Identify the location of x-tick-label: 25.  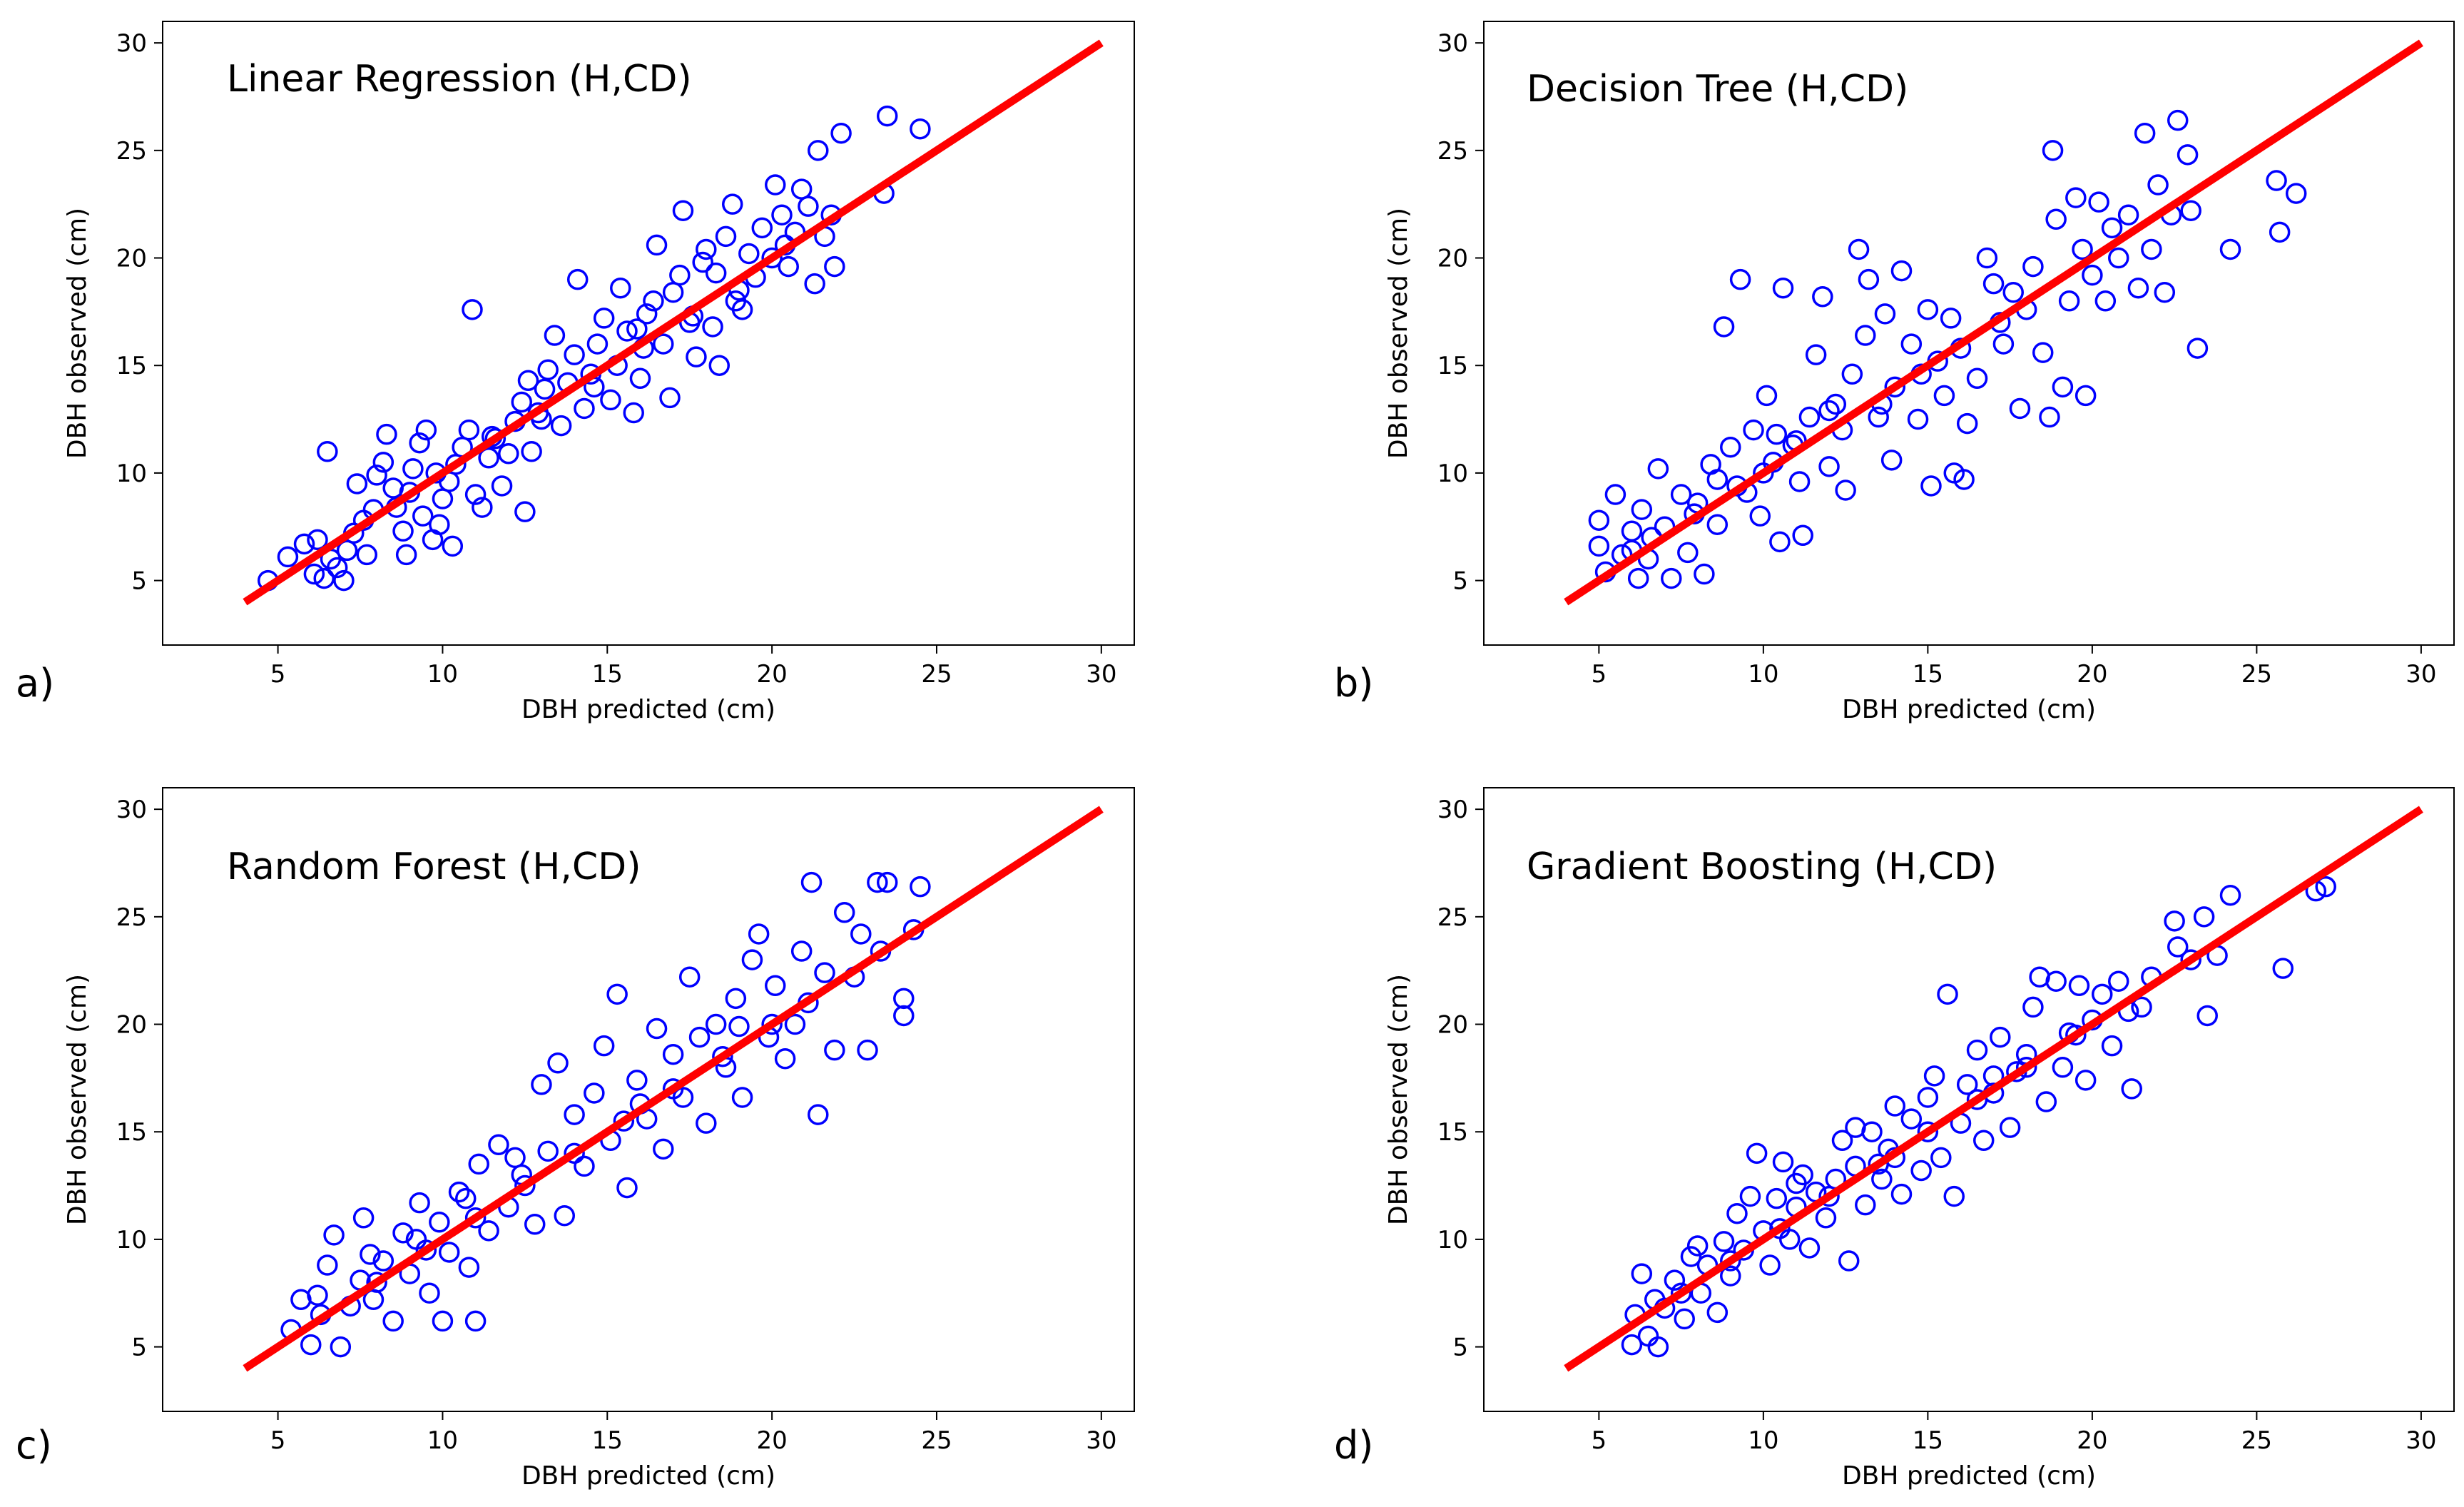
(936, 1440).